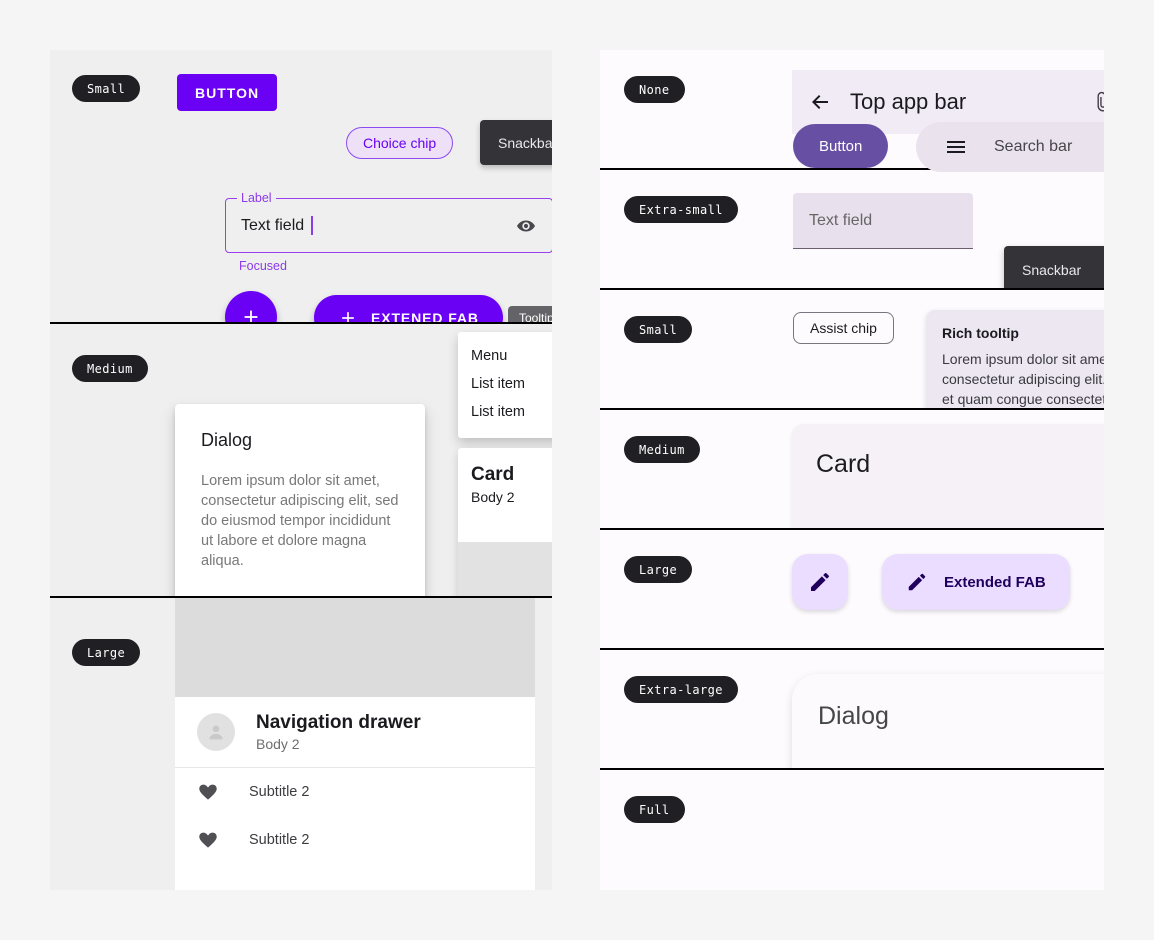  I want to click on top-app-bar-title: Top app bar, so click(908, 101).